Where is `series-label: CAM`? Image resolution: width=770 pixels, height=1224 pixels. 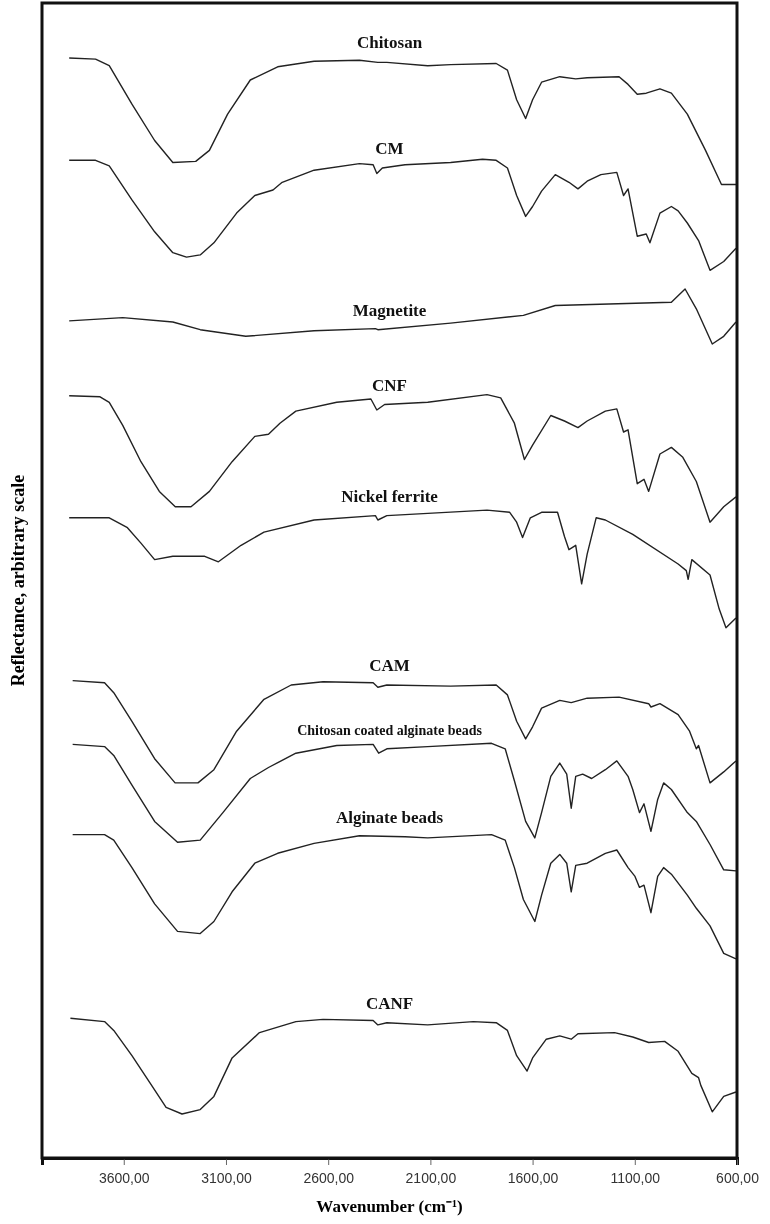
series-label: CAM is located at coordinates (389, 665).